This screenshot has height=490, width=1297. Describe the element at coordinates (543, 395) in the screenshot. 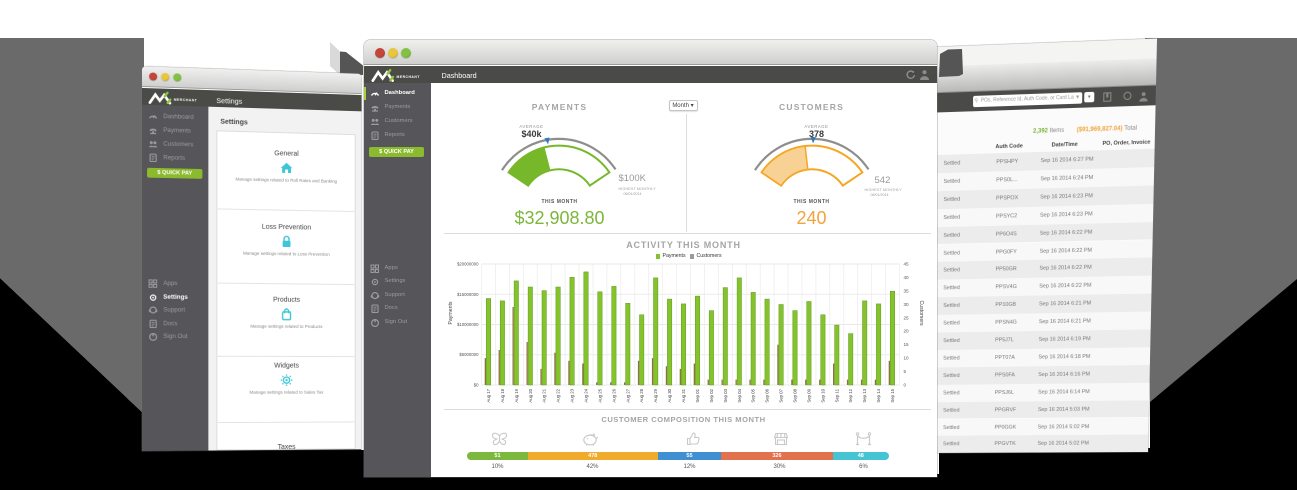

I see `svg-text: Aug 21` at that location.